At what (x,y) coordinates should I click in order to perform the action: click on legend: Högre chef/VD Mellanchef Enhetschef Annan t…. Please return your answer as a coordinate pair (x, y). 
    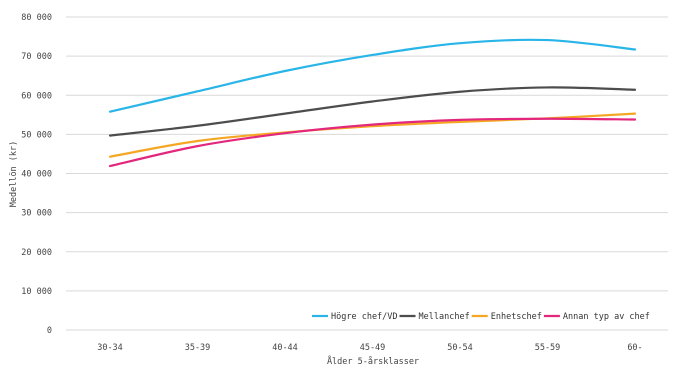
    Looking at the image, I should click on (481, 317).